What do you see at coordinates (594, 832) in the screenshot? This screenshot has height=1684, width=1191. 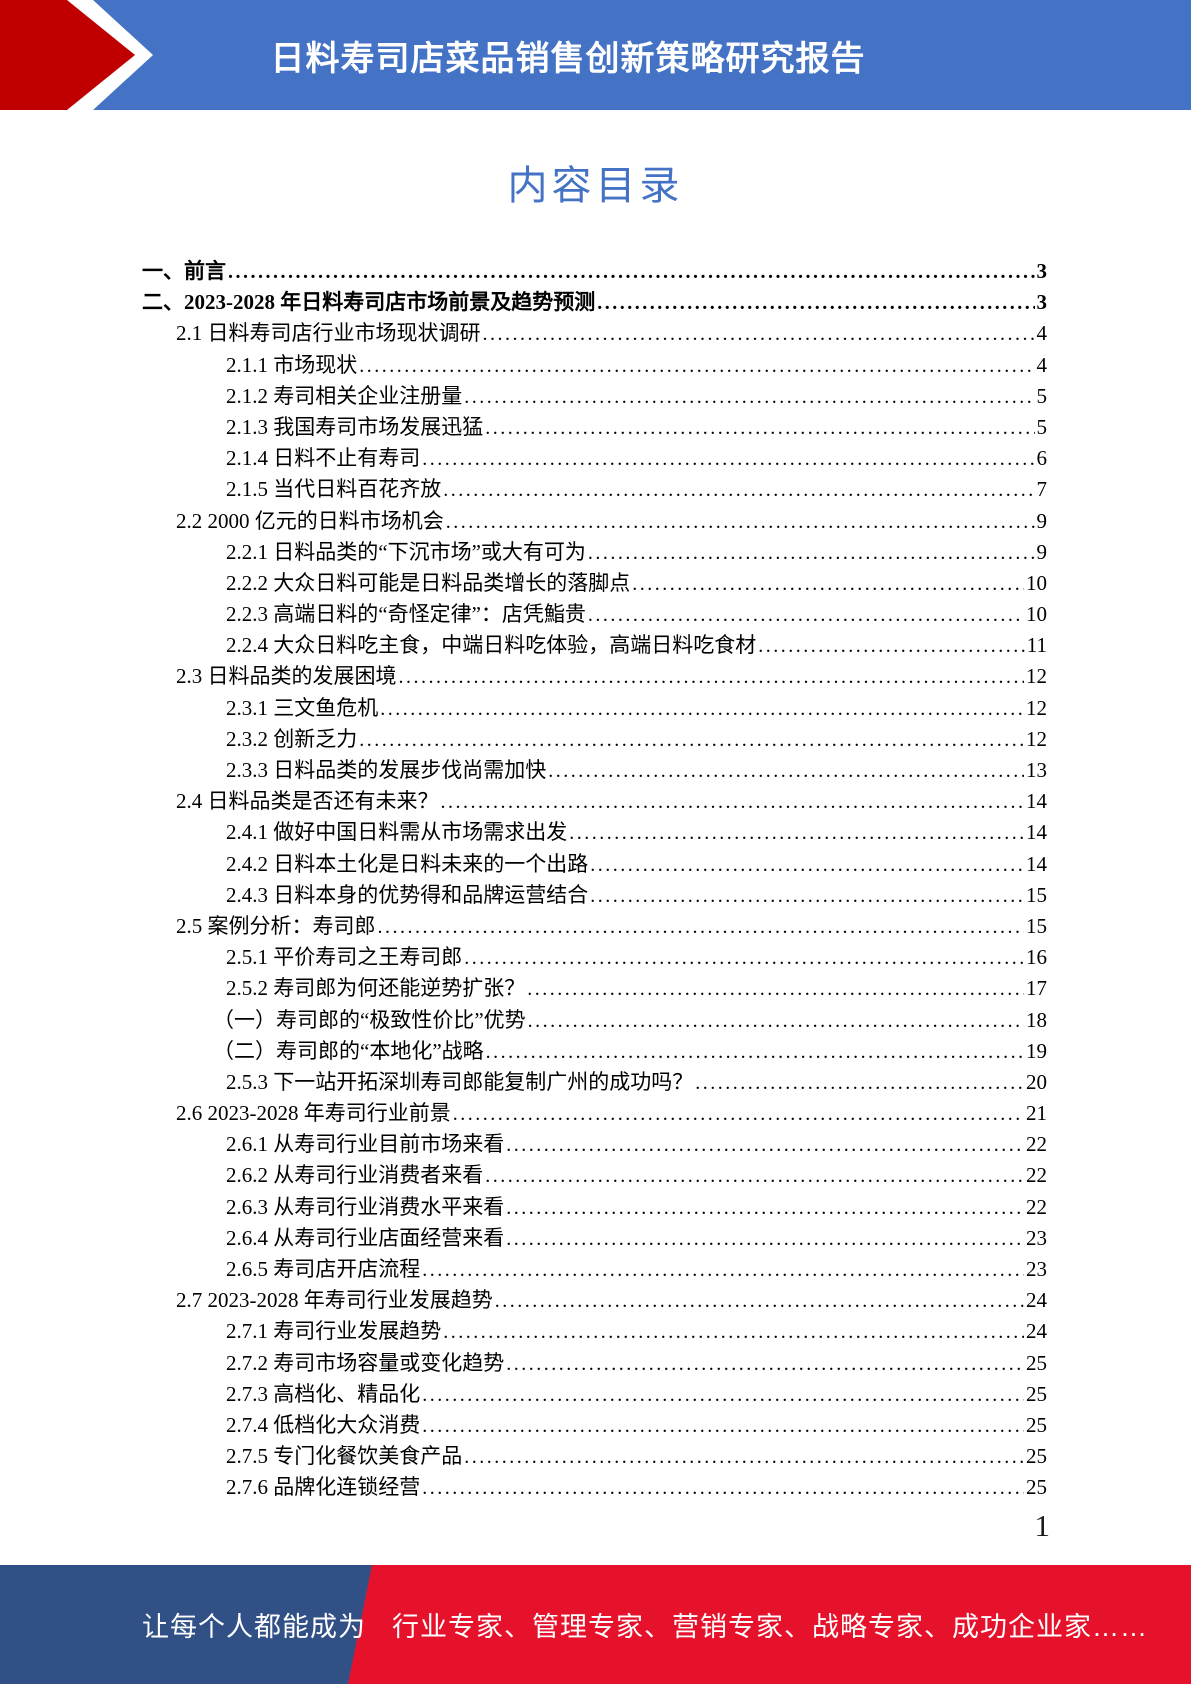 I see `toc-entry: 2.4.1 做好中国日料需从市场需求出发 14` at bounding box center [594, 832].